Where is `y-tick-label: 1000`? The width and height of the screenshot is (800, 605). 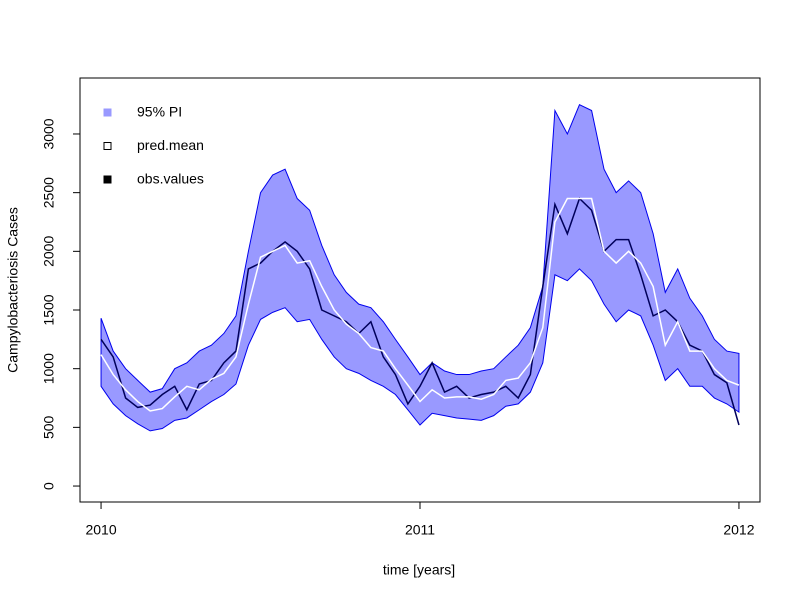 y-tick-label: 1000 is located at coordinates (49, 368).